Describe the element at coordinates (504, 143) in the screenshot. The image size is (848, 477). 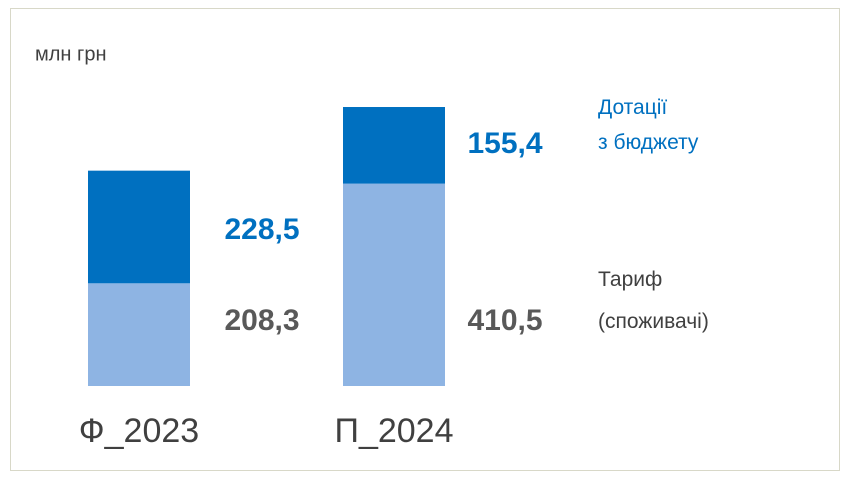
I see `value-label: 155,4` at that location.